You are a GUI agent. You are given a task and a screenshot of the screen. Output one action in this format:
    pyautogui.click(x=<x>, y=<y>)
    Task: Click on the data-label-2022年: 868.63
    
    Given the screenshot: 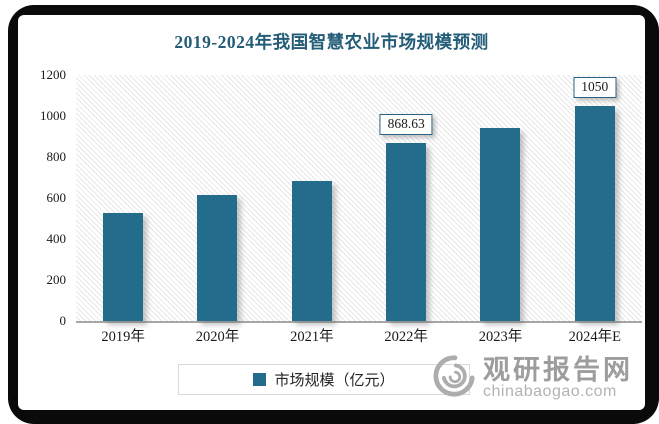 What is the action you would take?
    pyautogui.click(x=406, y=124)
    